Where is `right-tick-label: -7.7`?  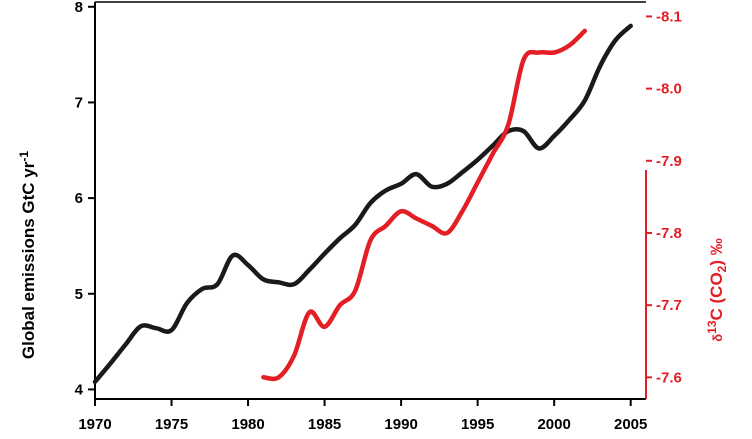 right-tick-label: -7.7 is located at coordinates (669, 305).